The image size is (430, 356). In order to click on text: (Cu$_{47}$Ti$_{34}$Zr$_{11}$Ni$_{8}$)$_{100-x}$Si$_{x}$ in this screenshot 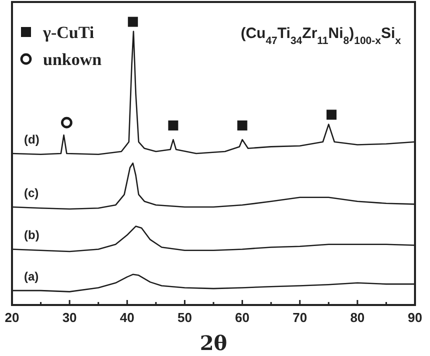, I will do `click(320, 36)`.